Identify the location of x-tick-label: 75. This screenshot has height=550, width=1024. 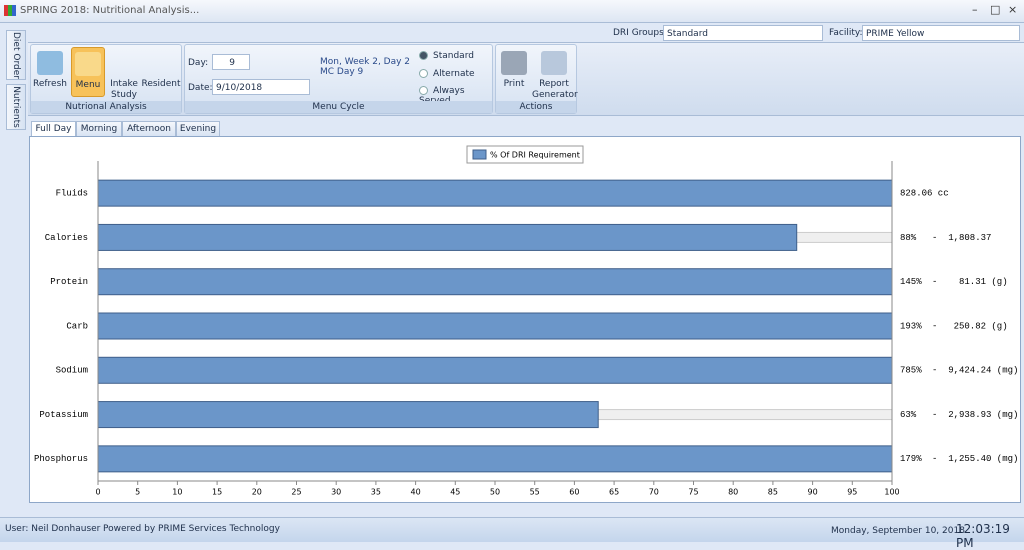
(693, 492).